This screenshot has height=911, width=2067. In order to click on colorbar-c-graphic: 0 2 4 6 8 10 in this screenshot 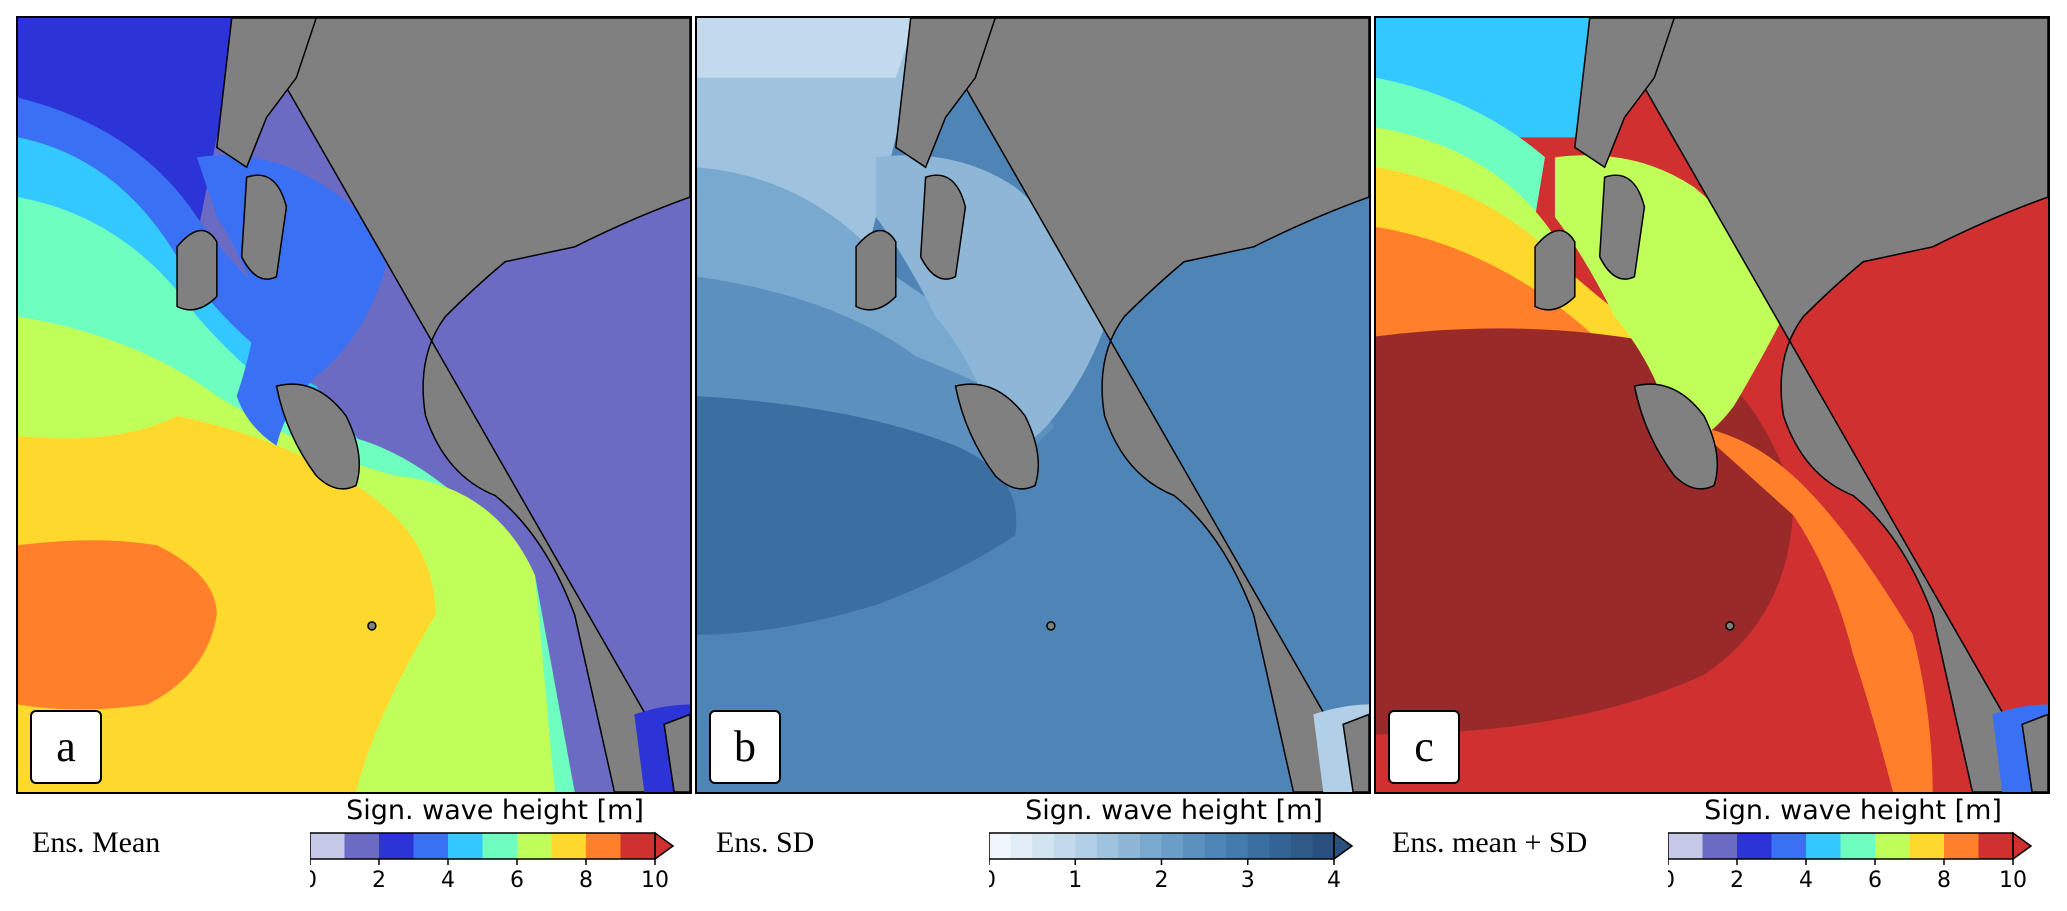, I will do `click(1850, 862)`.